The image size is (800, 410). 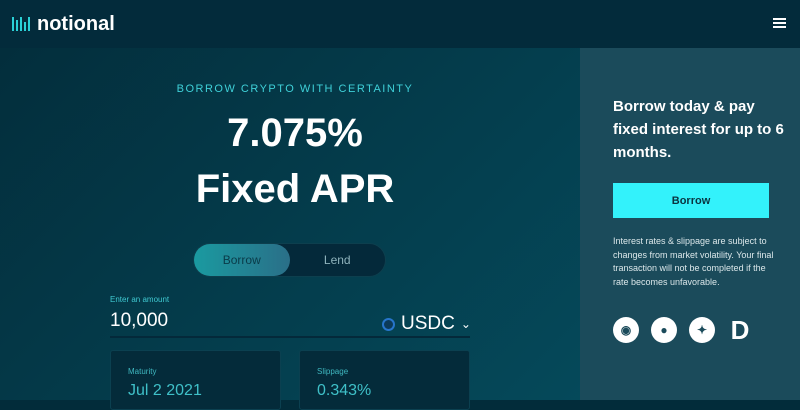 What do you see at coordinates (683, 329) in the screenshot?
I see `social-links: ◉ ● ✦ D` at bounding box center [683, 329].